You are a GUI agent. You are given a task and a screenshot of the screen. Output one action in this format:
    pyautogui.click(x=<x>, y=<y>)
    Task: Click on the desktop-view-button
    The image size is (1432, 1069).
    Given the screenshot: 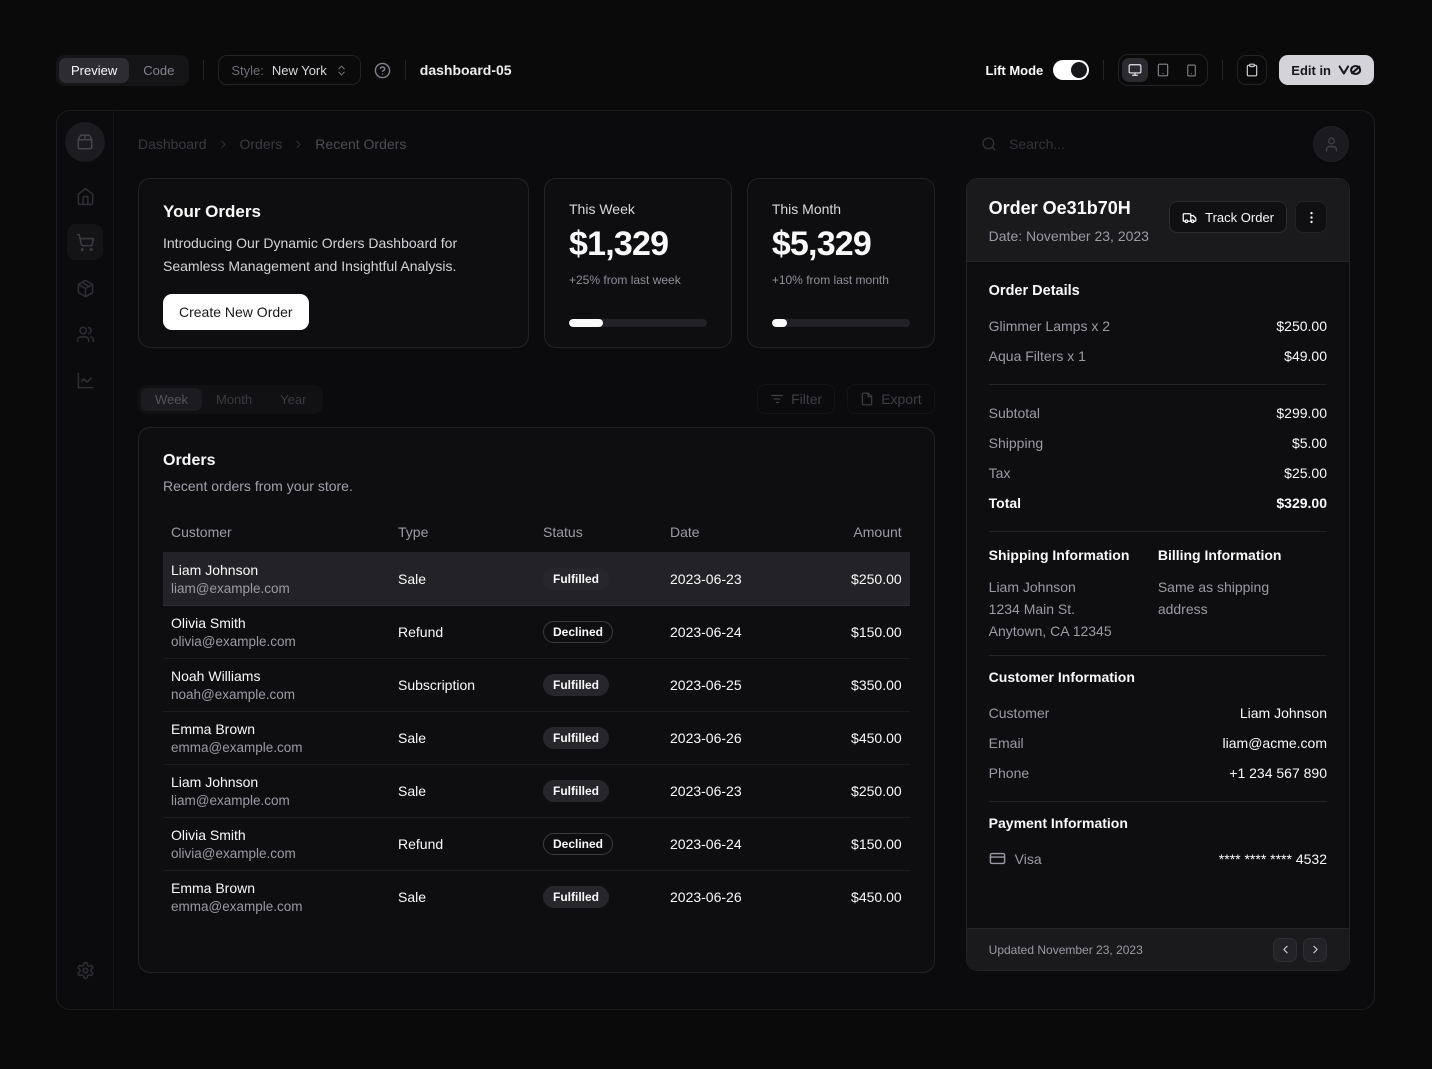 What is the action you would take?
    pyautogui.click(x=1135, y=70)
    